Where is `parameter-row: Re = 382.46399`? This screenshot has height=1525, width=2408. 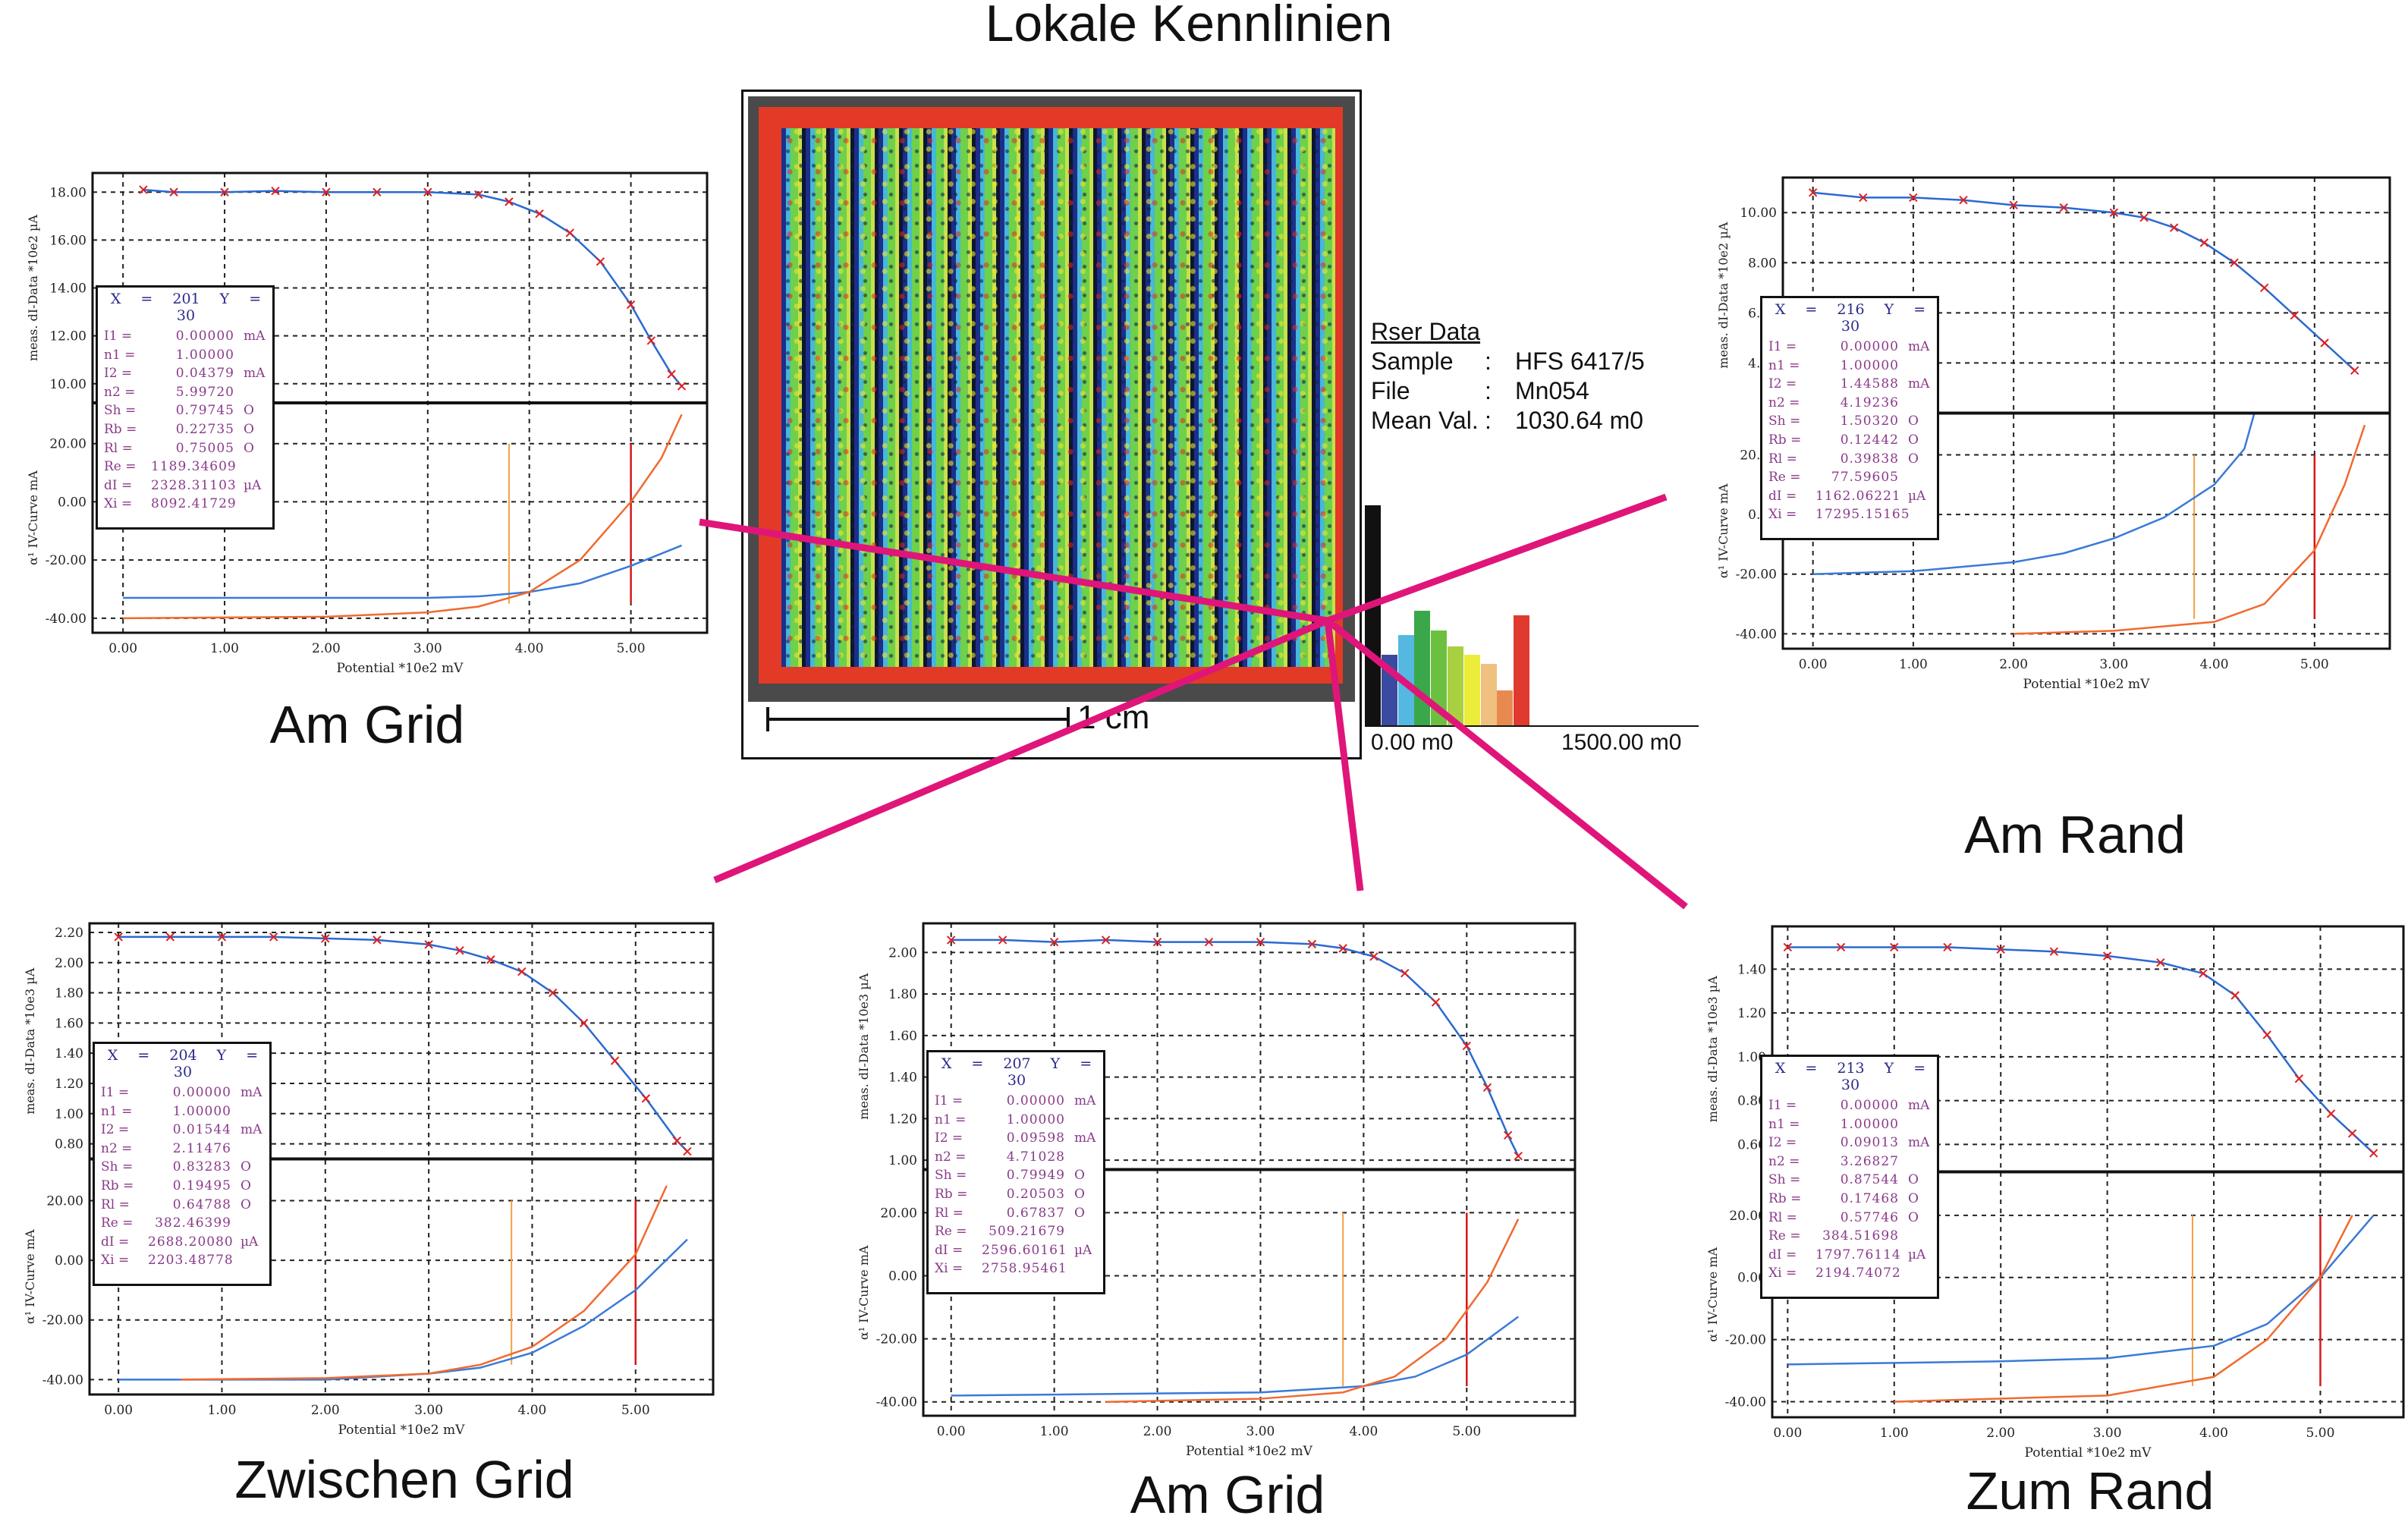
parameter-row: Re = 382.46399 is located at coordinates (183, 1224).